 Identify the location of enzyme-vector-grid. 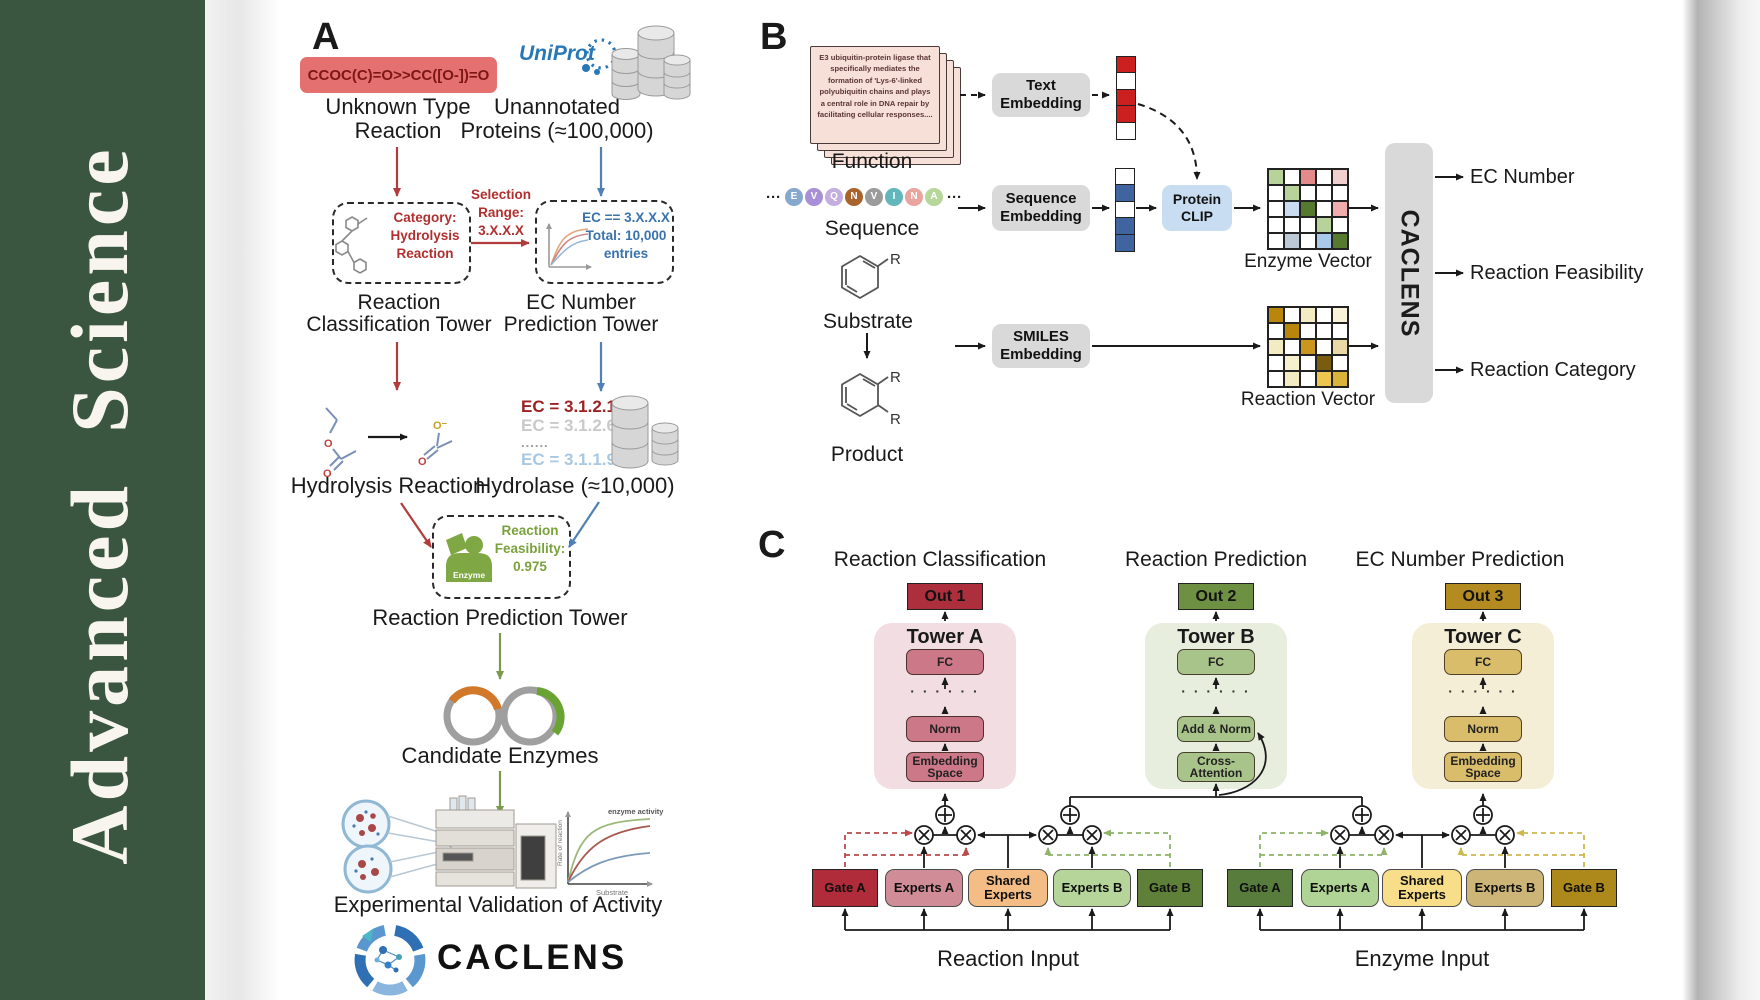
(1308, 209).